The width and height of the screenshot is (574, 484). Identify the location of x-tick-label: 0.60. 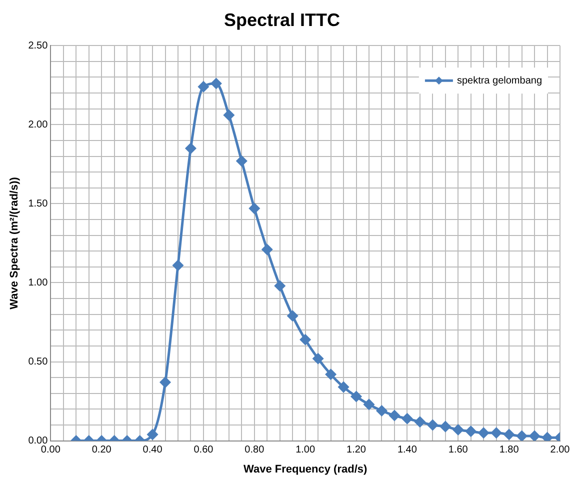
(204, 450).